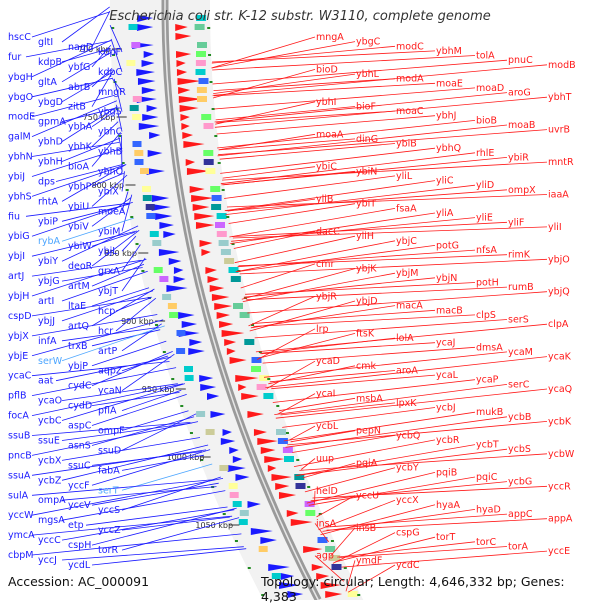 The height and width of the screenshot is (604, 600). I want to click on gene-label: nfsA, so click(486, 250).